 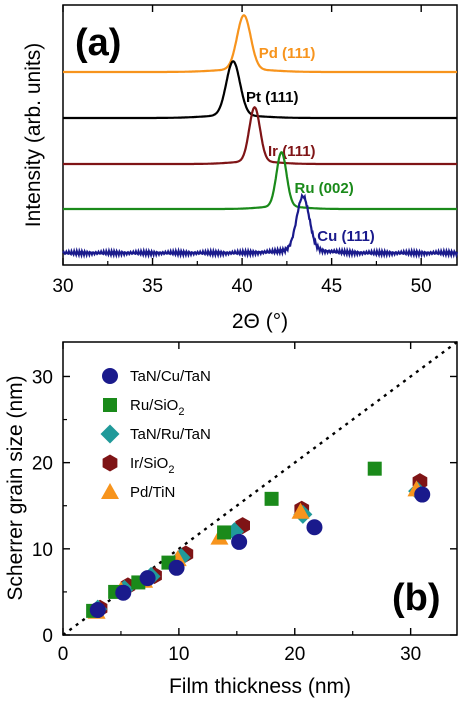 What do you see at coordinates (62, 286) in the screenshot?
I see `panel-a-x-tick-label: 30` at bounding box center [62, 286].